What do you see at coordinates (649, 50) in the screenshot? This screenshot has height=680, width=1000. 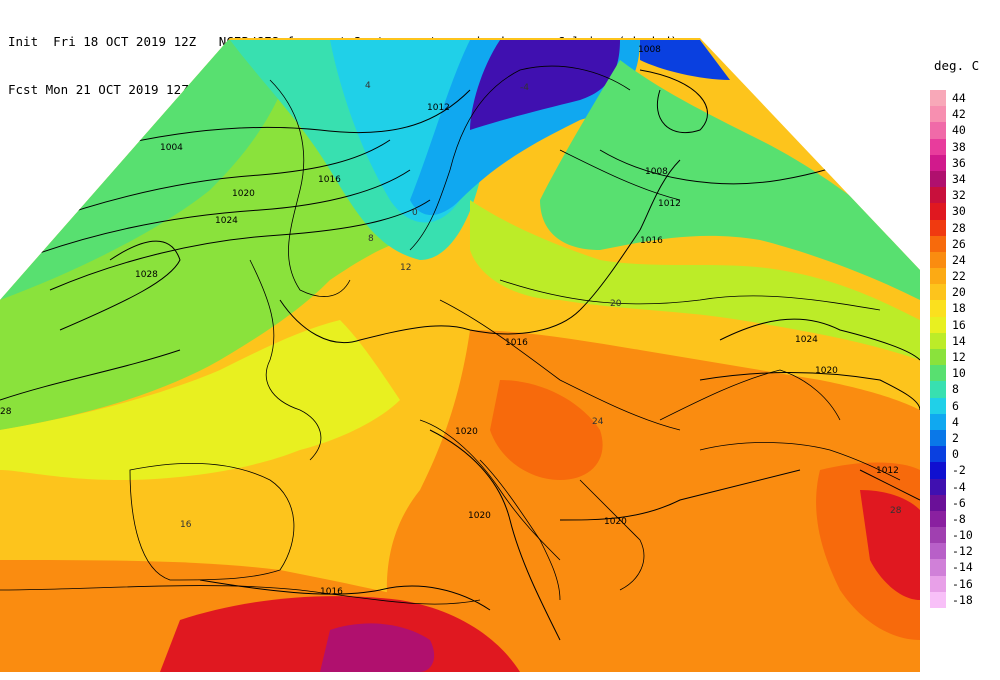 I see `isobar-label-1008-north: 1008` at bounding box center [649, 50].